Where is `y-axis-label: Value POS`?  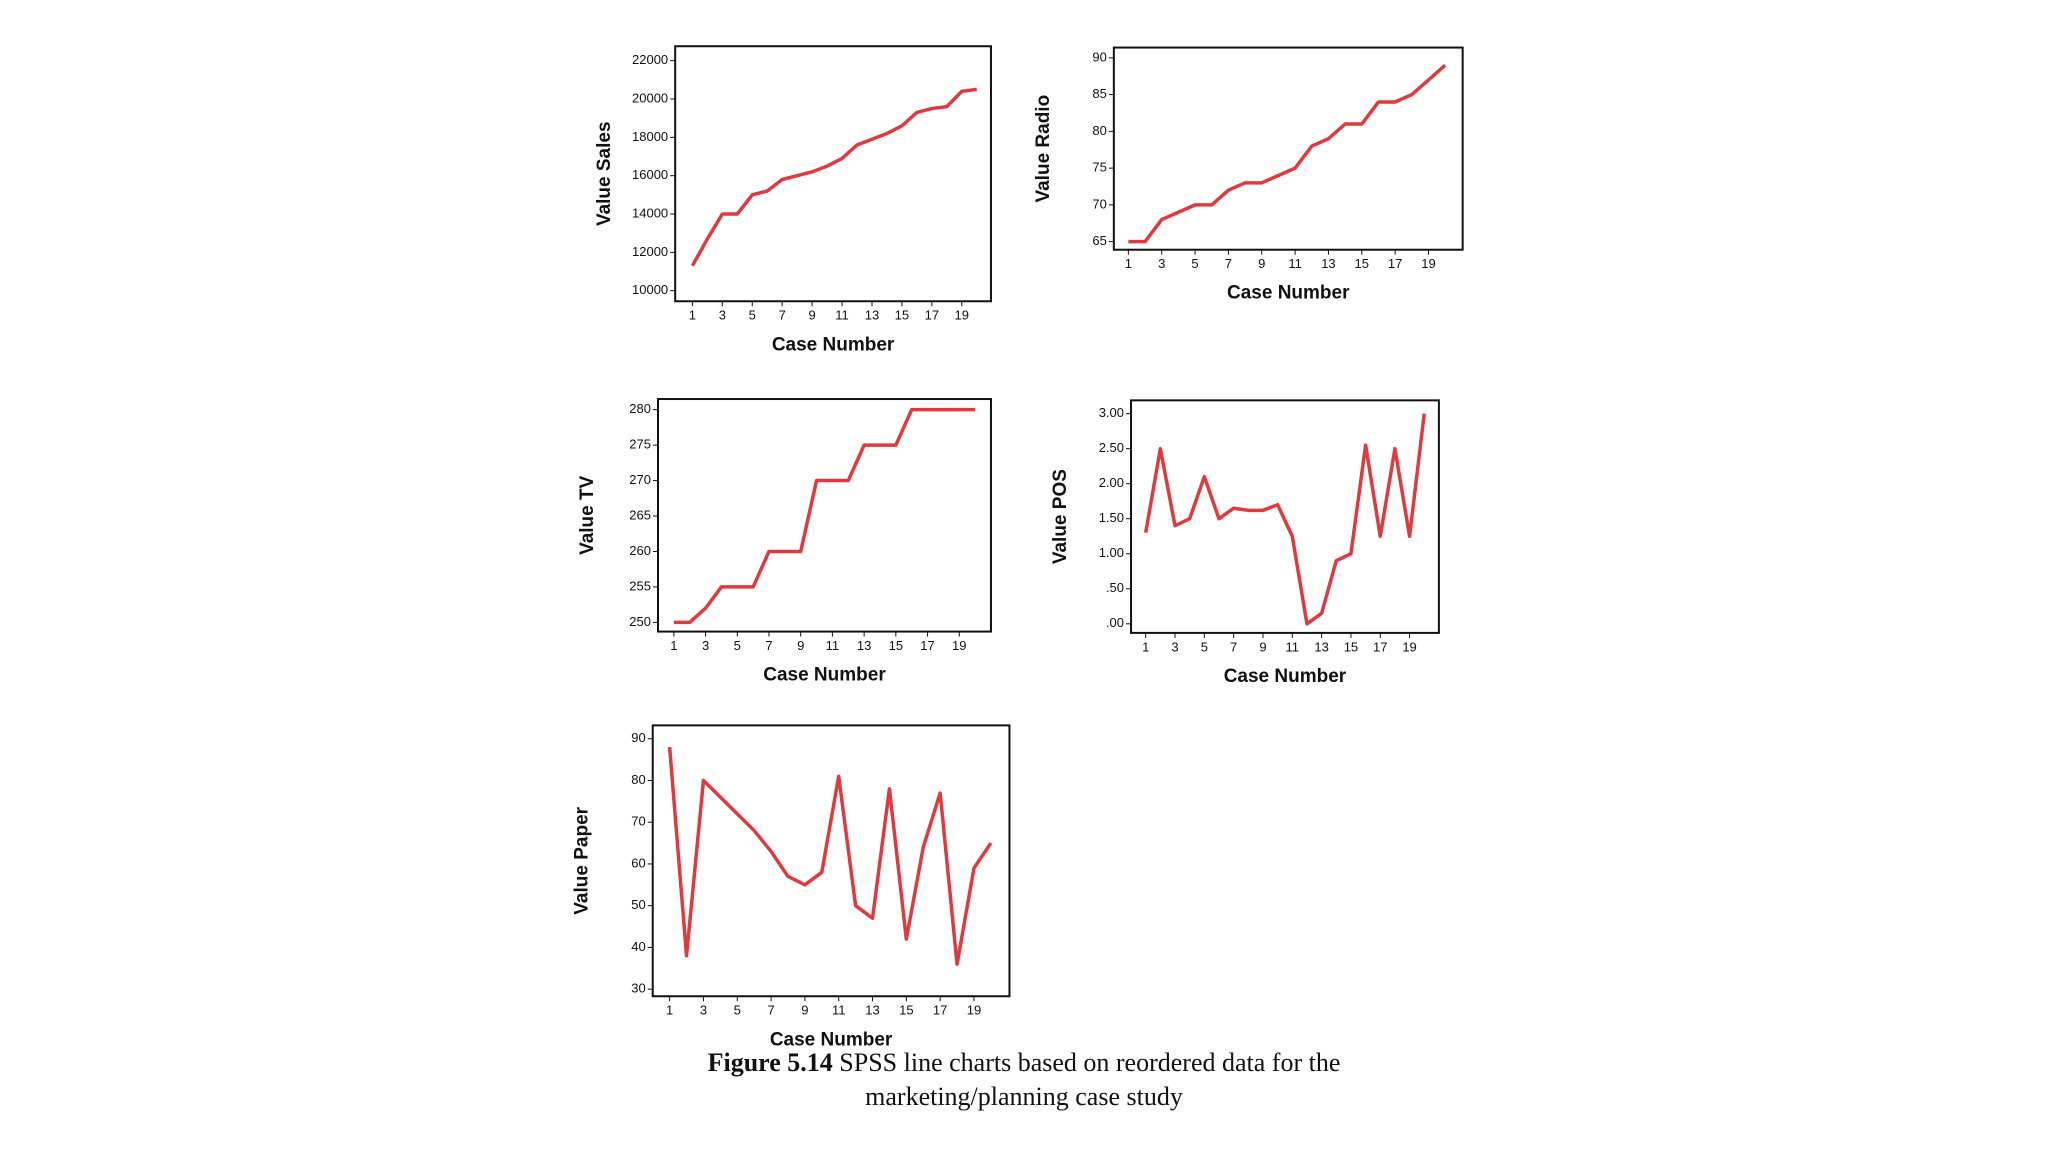 y-axis-label: Value POS is located at coordinates (1060, 516).